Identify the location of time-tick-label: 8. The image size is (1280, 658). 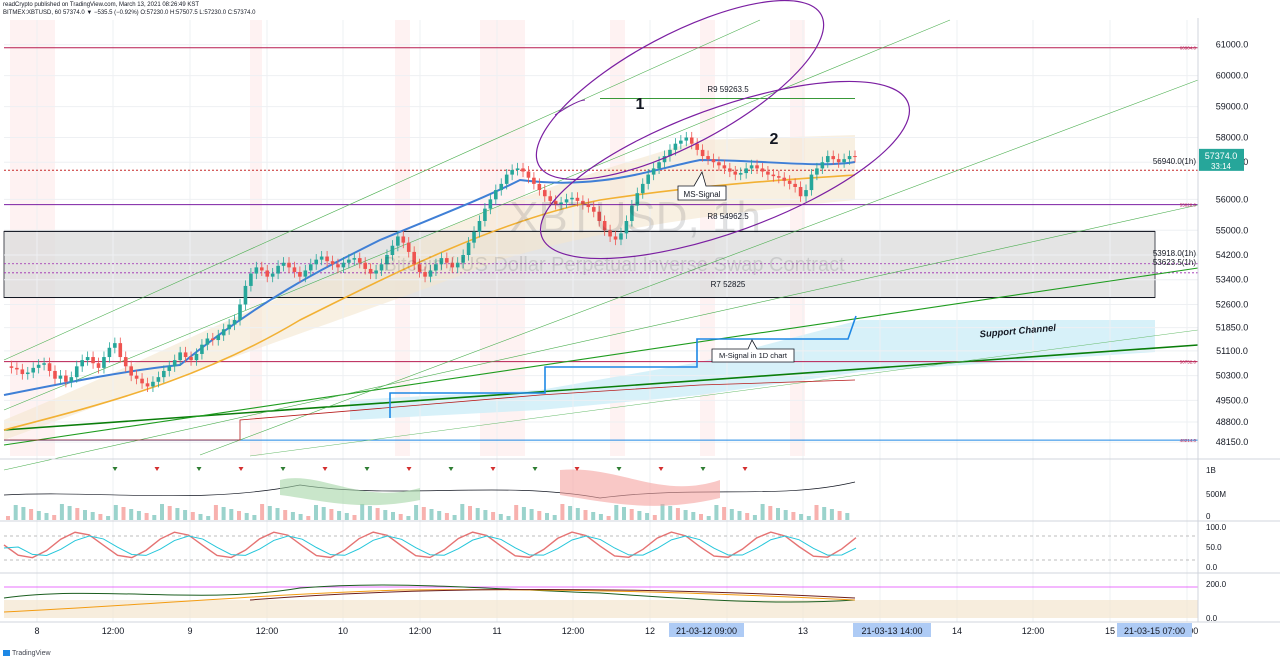
(36, 631).